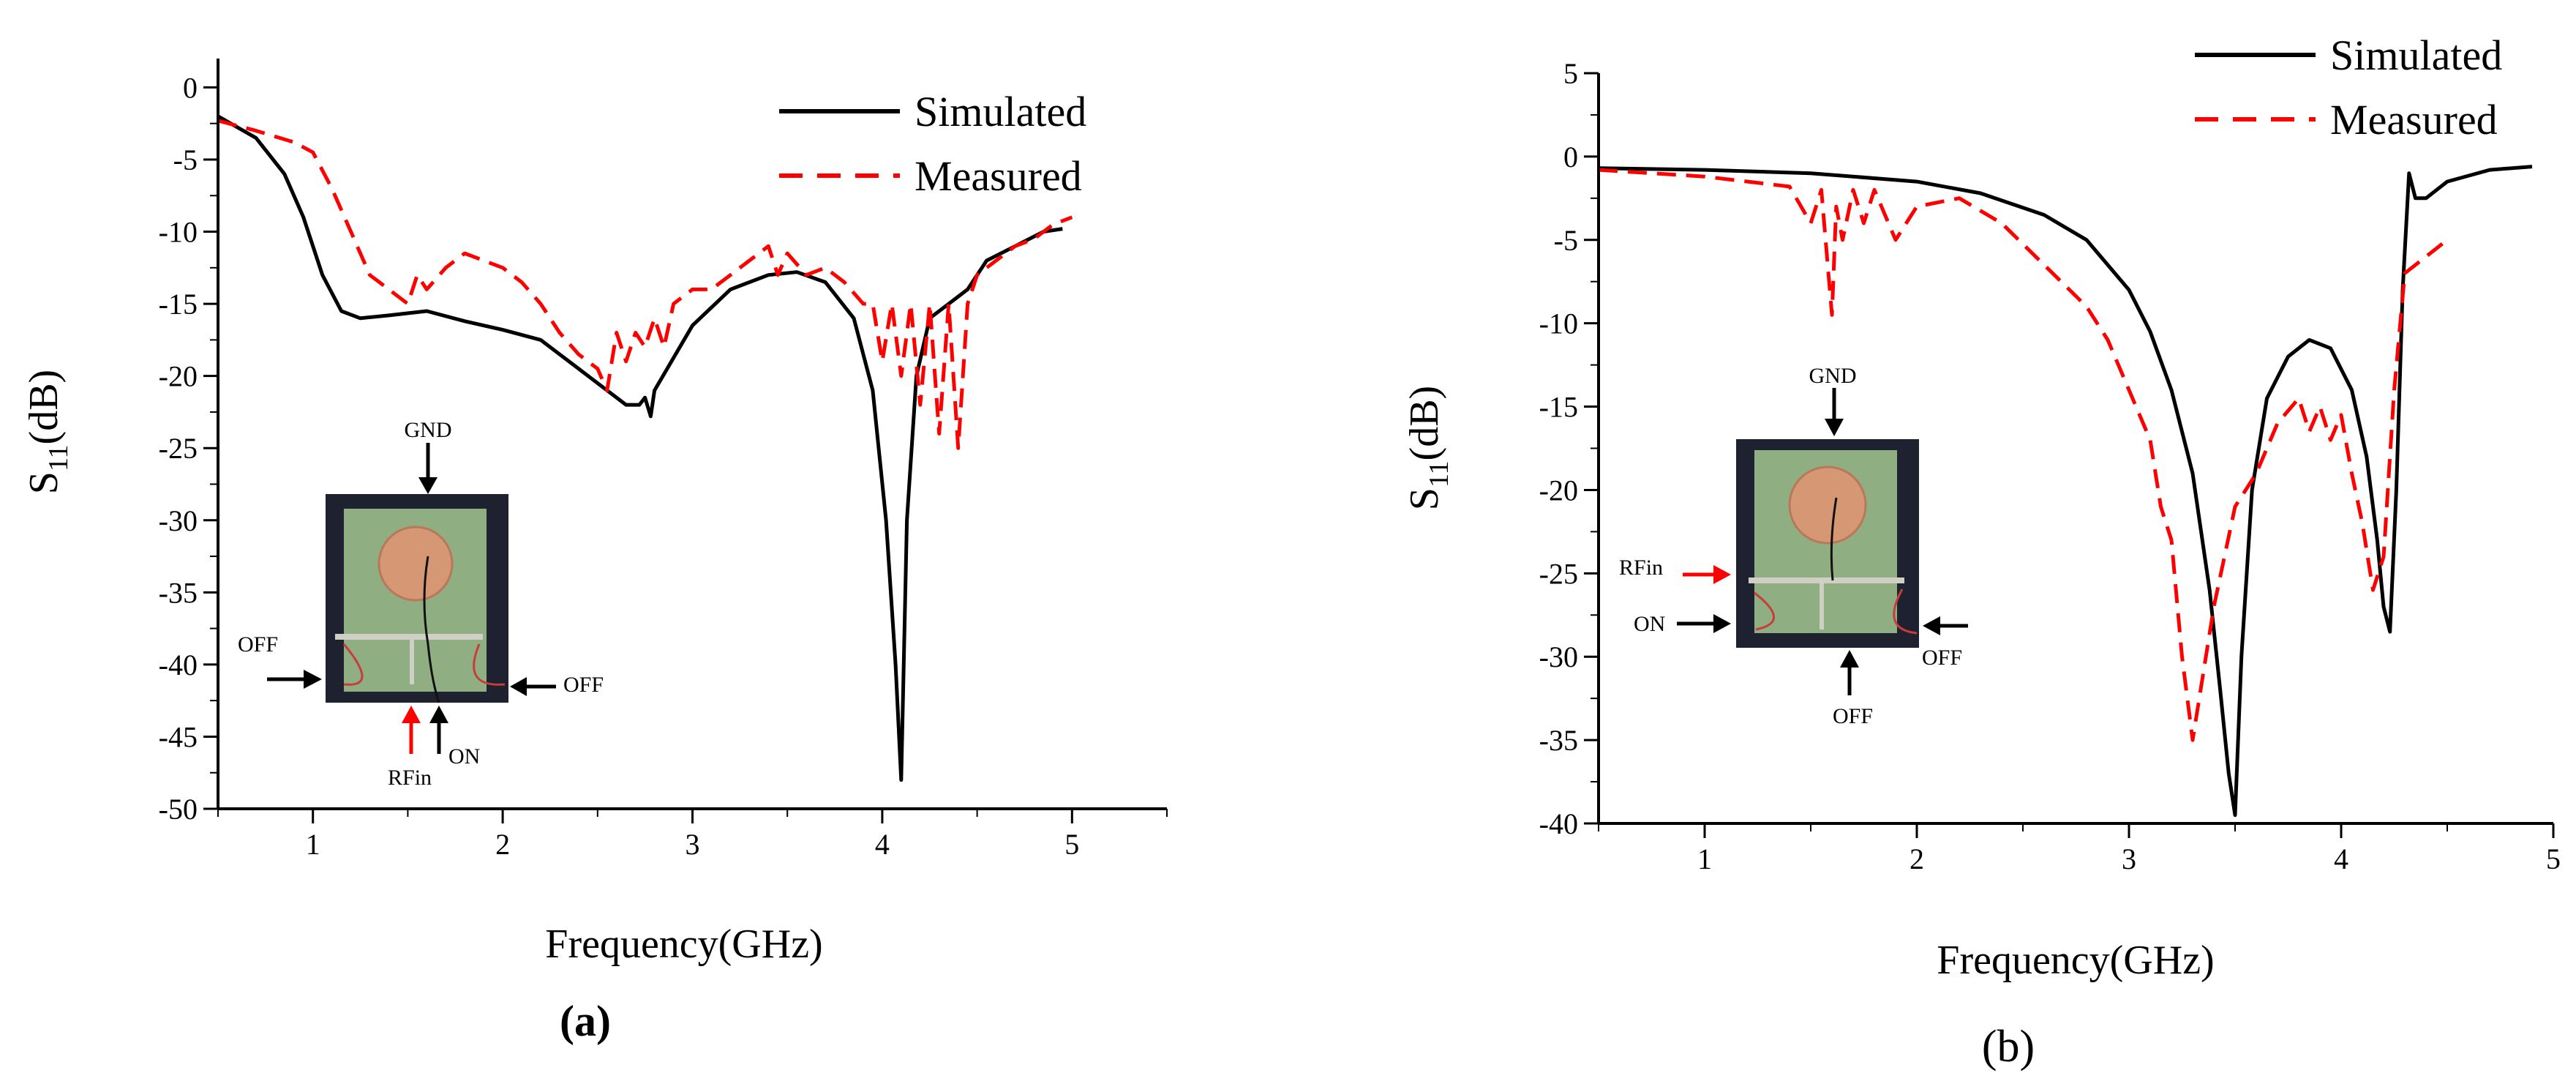  I want to click on inset-wire-right-b, so click(1905, 612).